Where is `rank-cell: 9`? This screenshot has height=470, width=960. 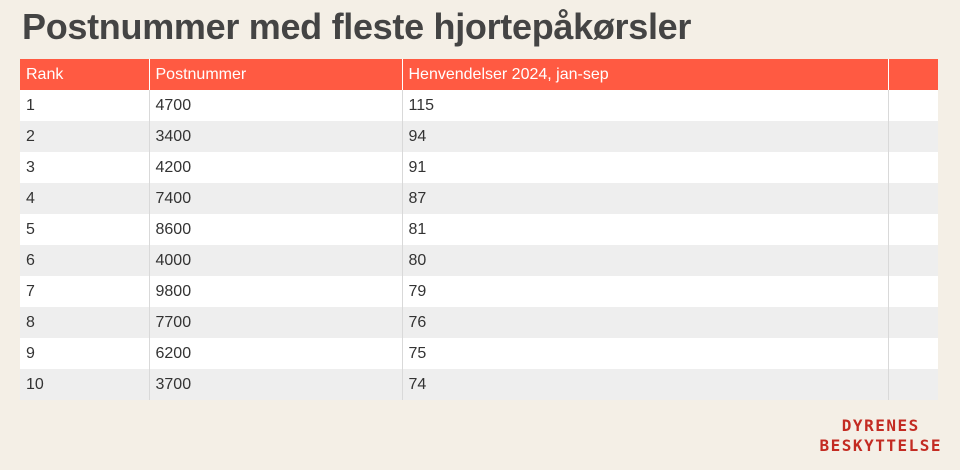
rank-cell: 9 is located at coordinates (85, 353).